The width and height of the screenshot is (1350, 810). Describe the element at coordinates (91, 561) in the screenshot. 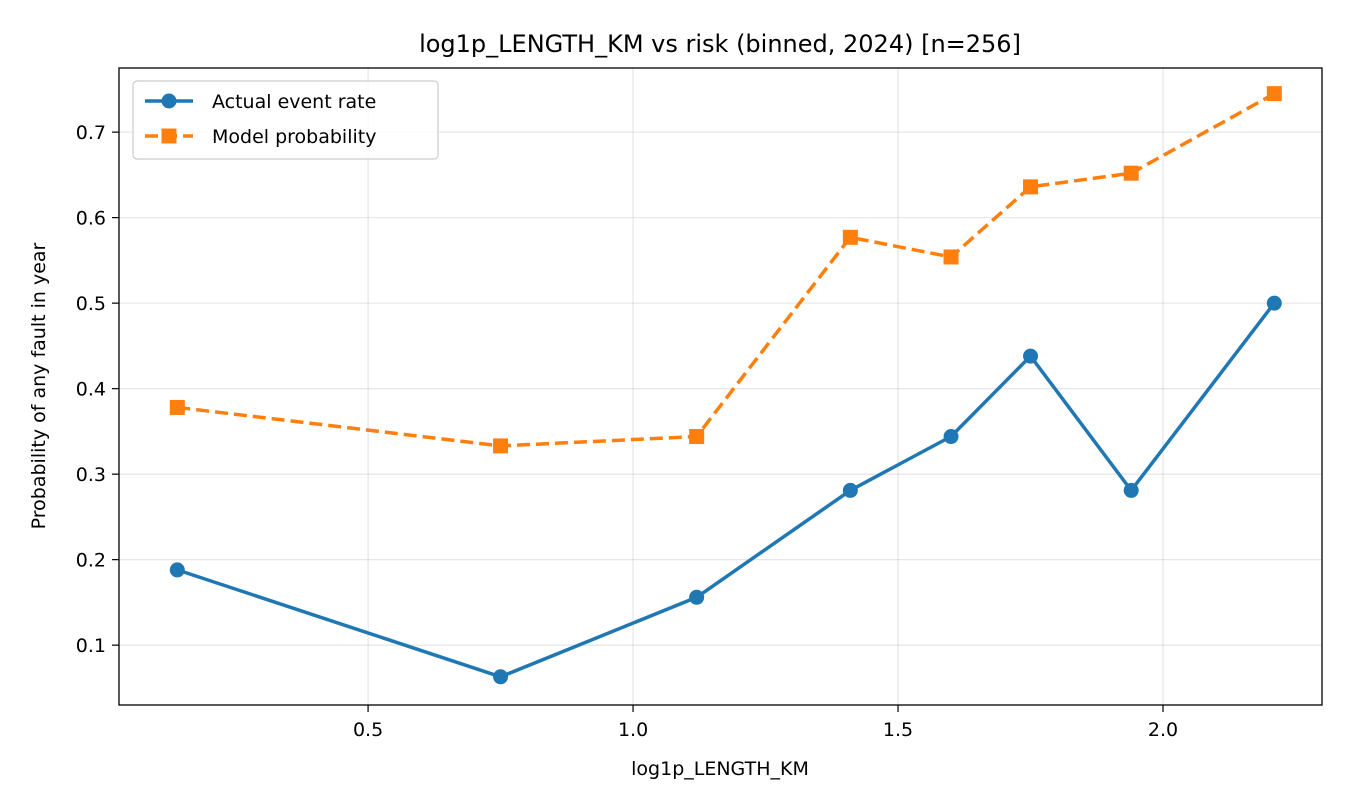

I see `y-tick-label: 0.2` at that location.